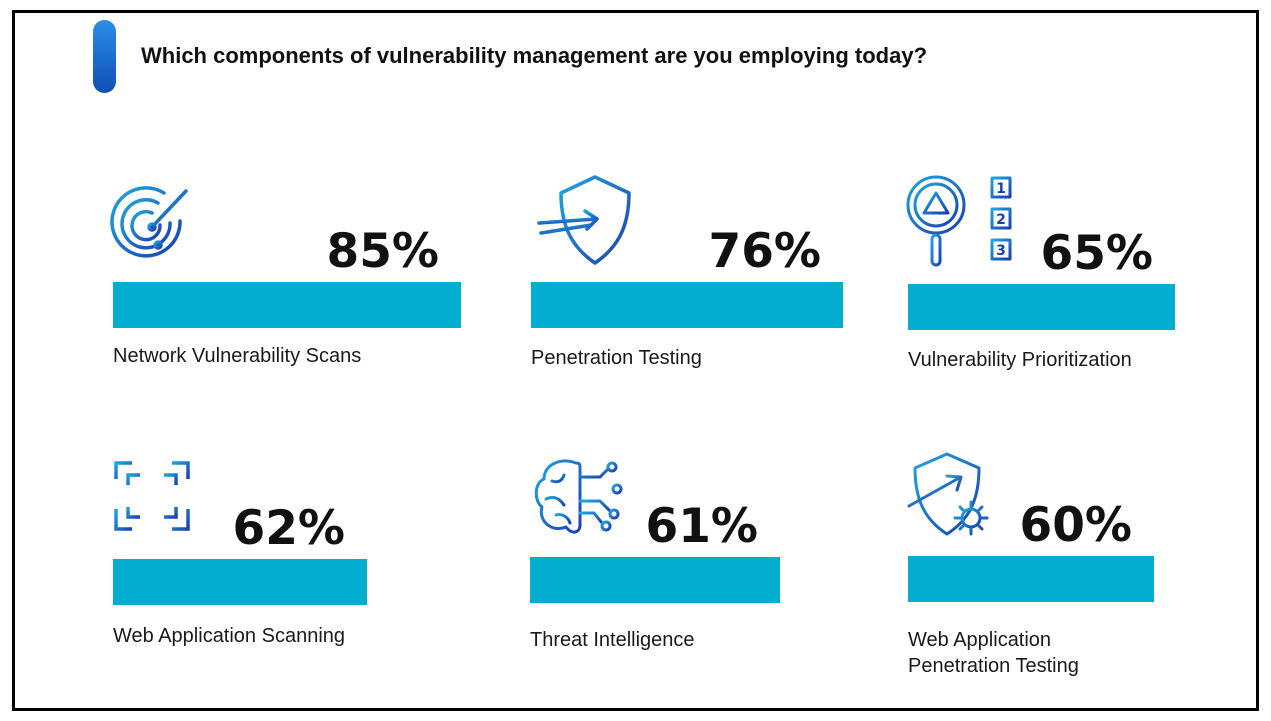 This screenshot has width=1271, height=721. Describe the element at coordinates (1001, 189) in the screenshot. I see `svg-text: 1` at that location.